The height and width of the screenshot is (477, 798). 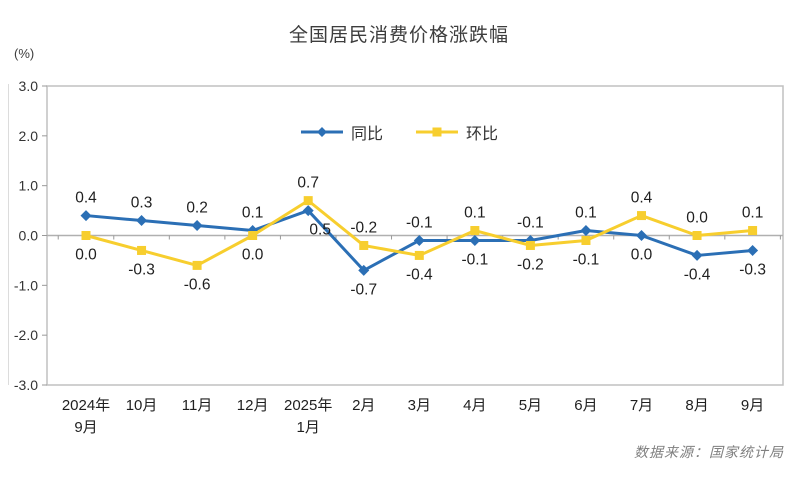 What do you see at coordinates (419, 405) in the screenshot?
I see `x-tick-label: 3月` at bounding box center [419, 405].